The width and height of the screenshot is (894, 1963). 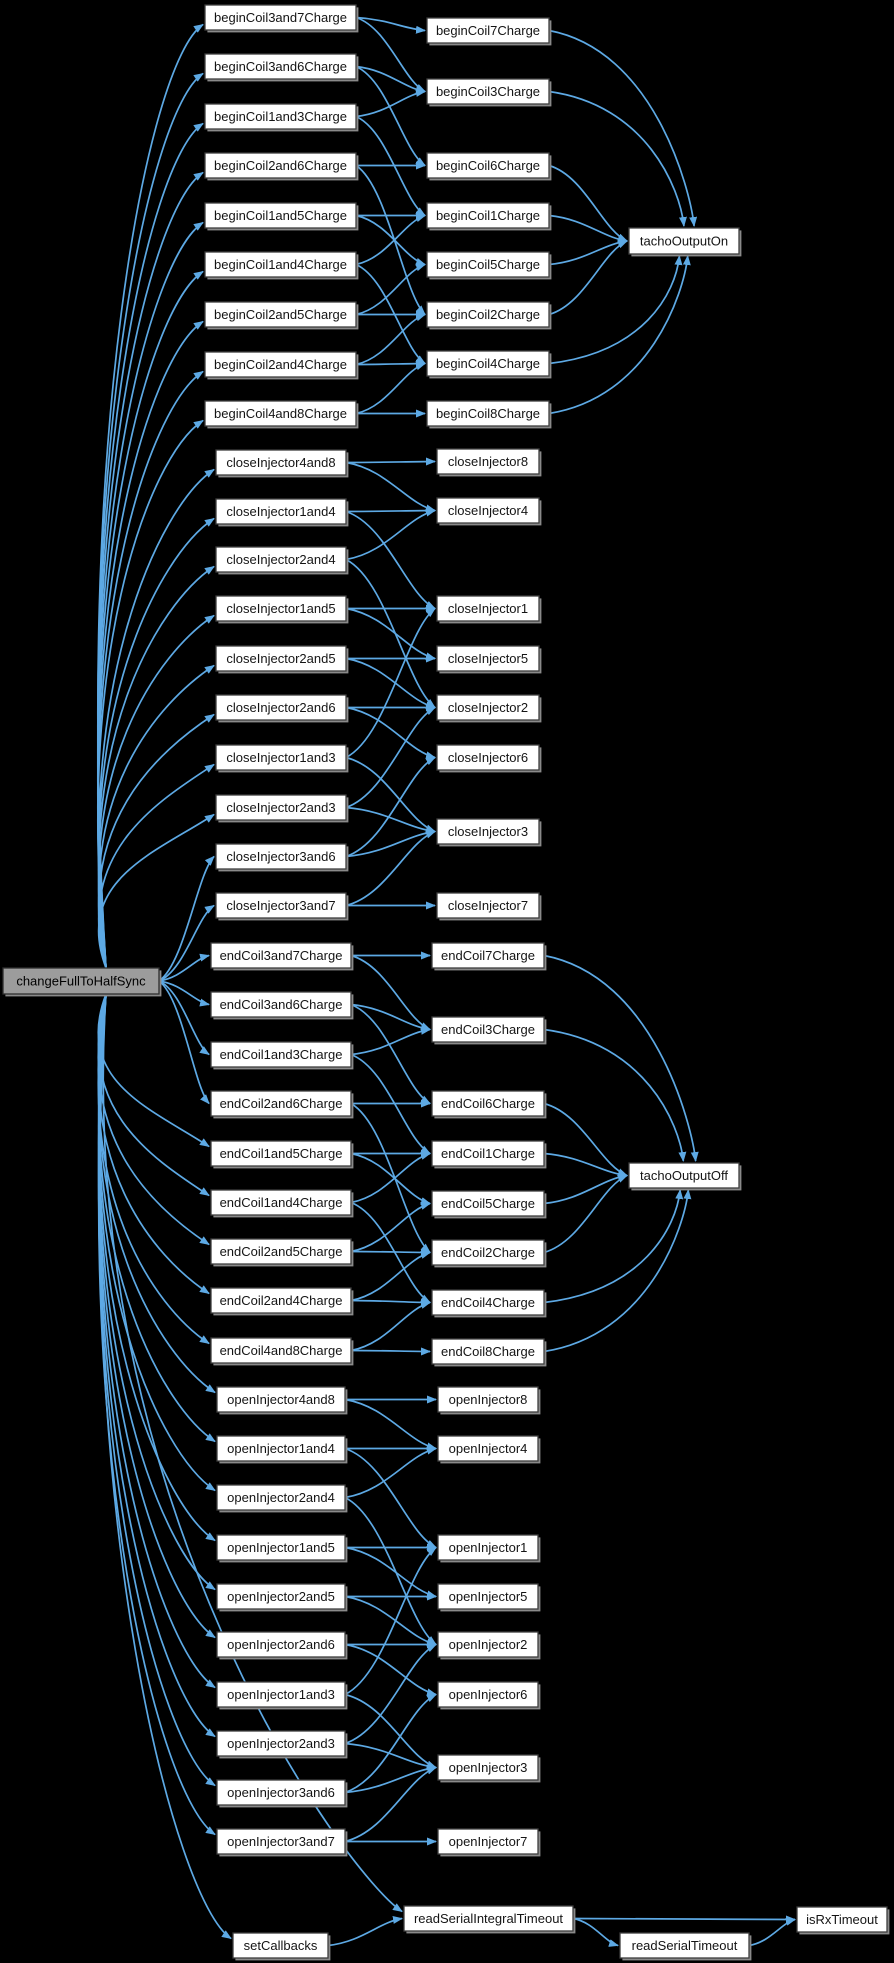 I want to click on node-openInjector3and6: openInjector3and6, so click(x=282, y=1793).